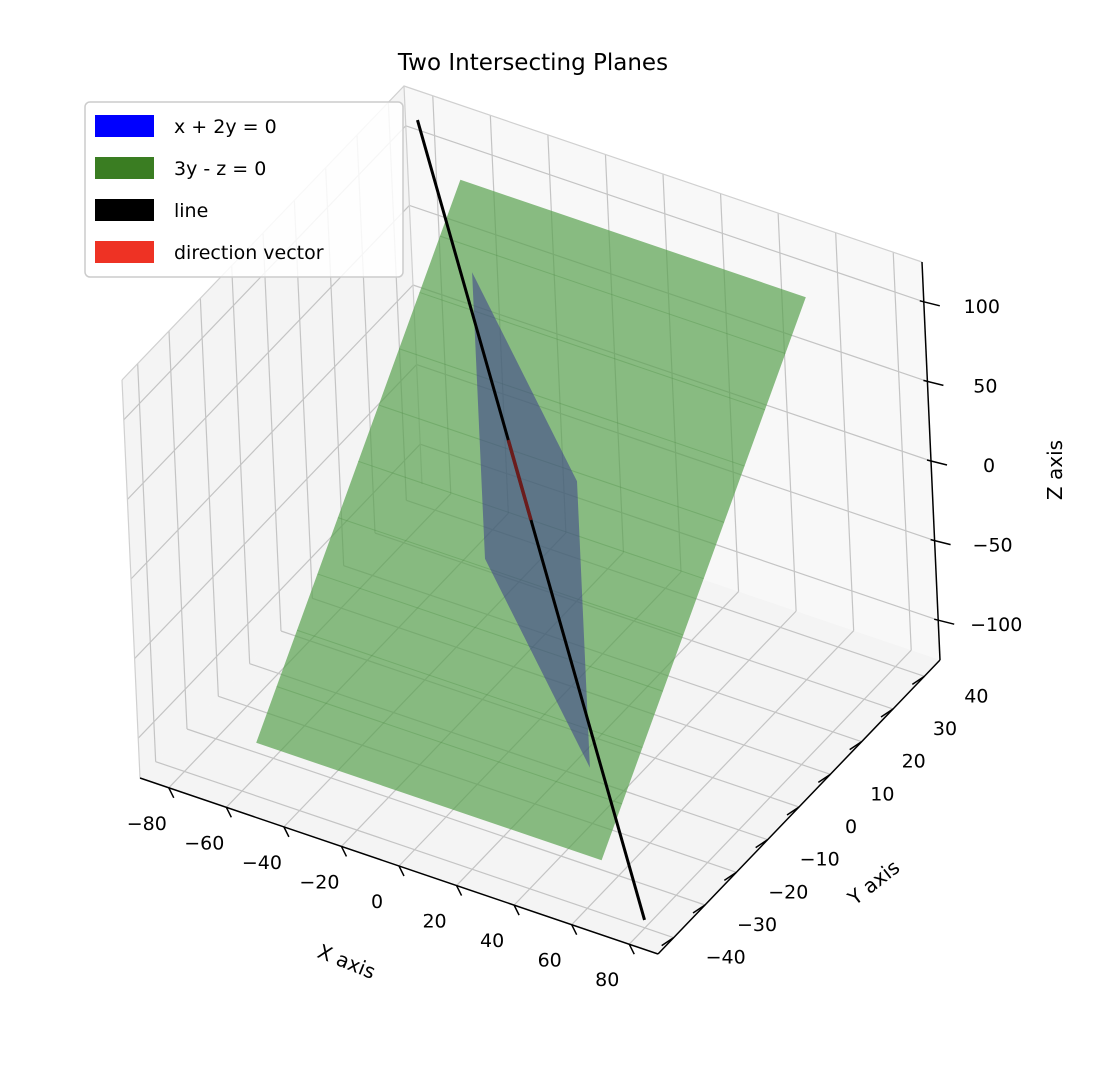  I want to click on legend-swatch-line, so click(124, 210).